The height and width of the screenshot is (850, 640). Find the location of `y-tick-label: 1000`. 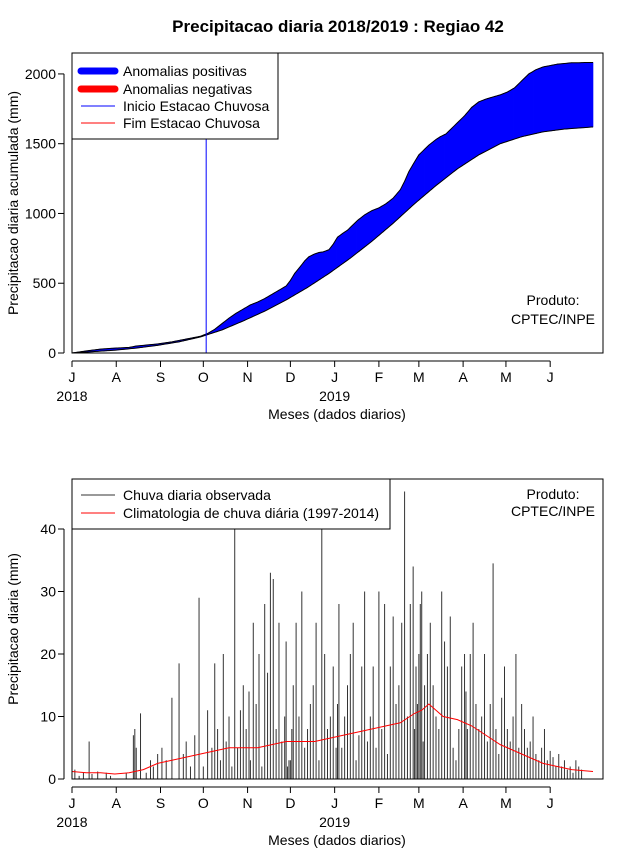

y-tick-label: 1000 is located at coordinates (40, 213).